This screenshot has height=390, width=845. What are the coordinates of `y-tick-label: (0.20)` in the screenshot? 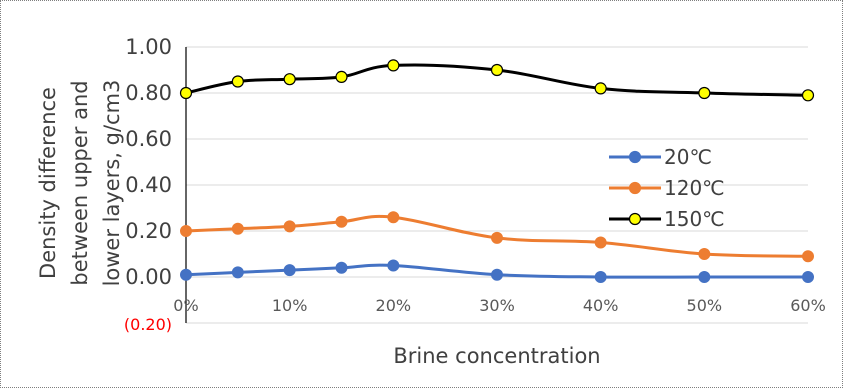 It's located at (148, 324).